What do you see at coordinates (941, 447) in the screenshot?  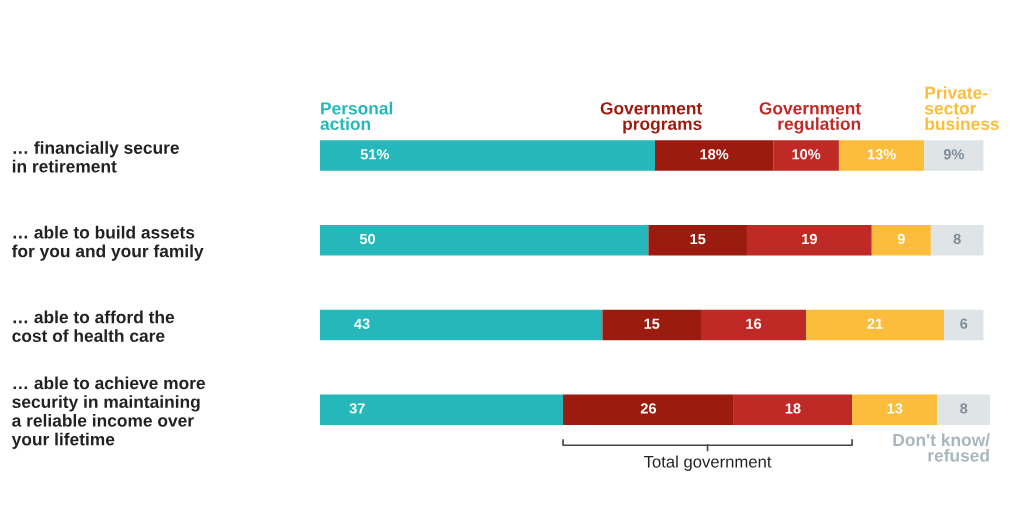 I see `series-label: Don't know/ refused` at bounding box center [941, 447].